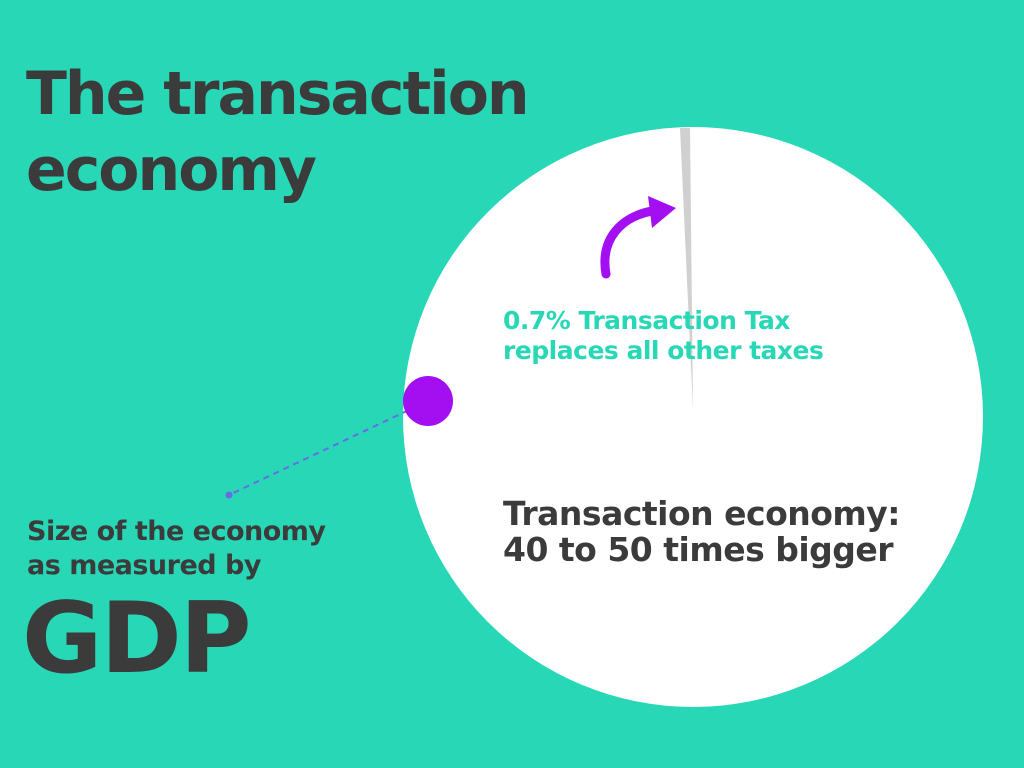 The image size is (1024, 768). Describe the element at coordinates (136, 639) in the screenshot. I see `gdp-label: GDP` at that location.